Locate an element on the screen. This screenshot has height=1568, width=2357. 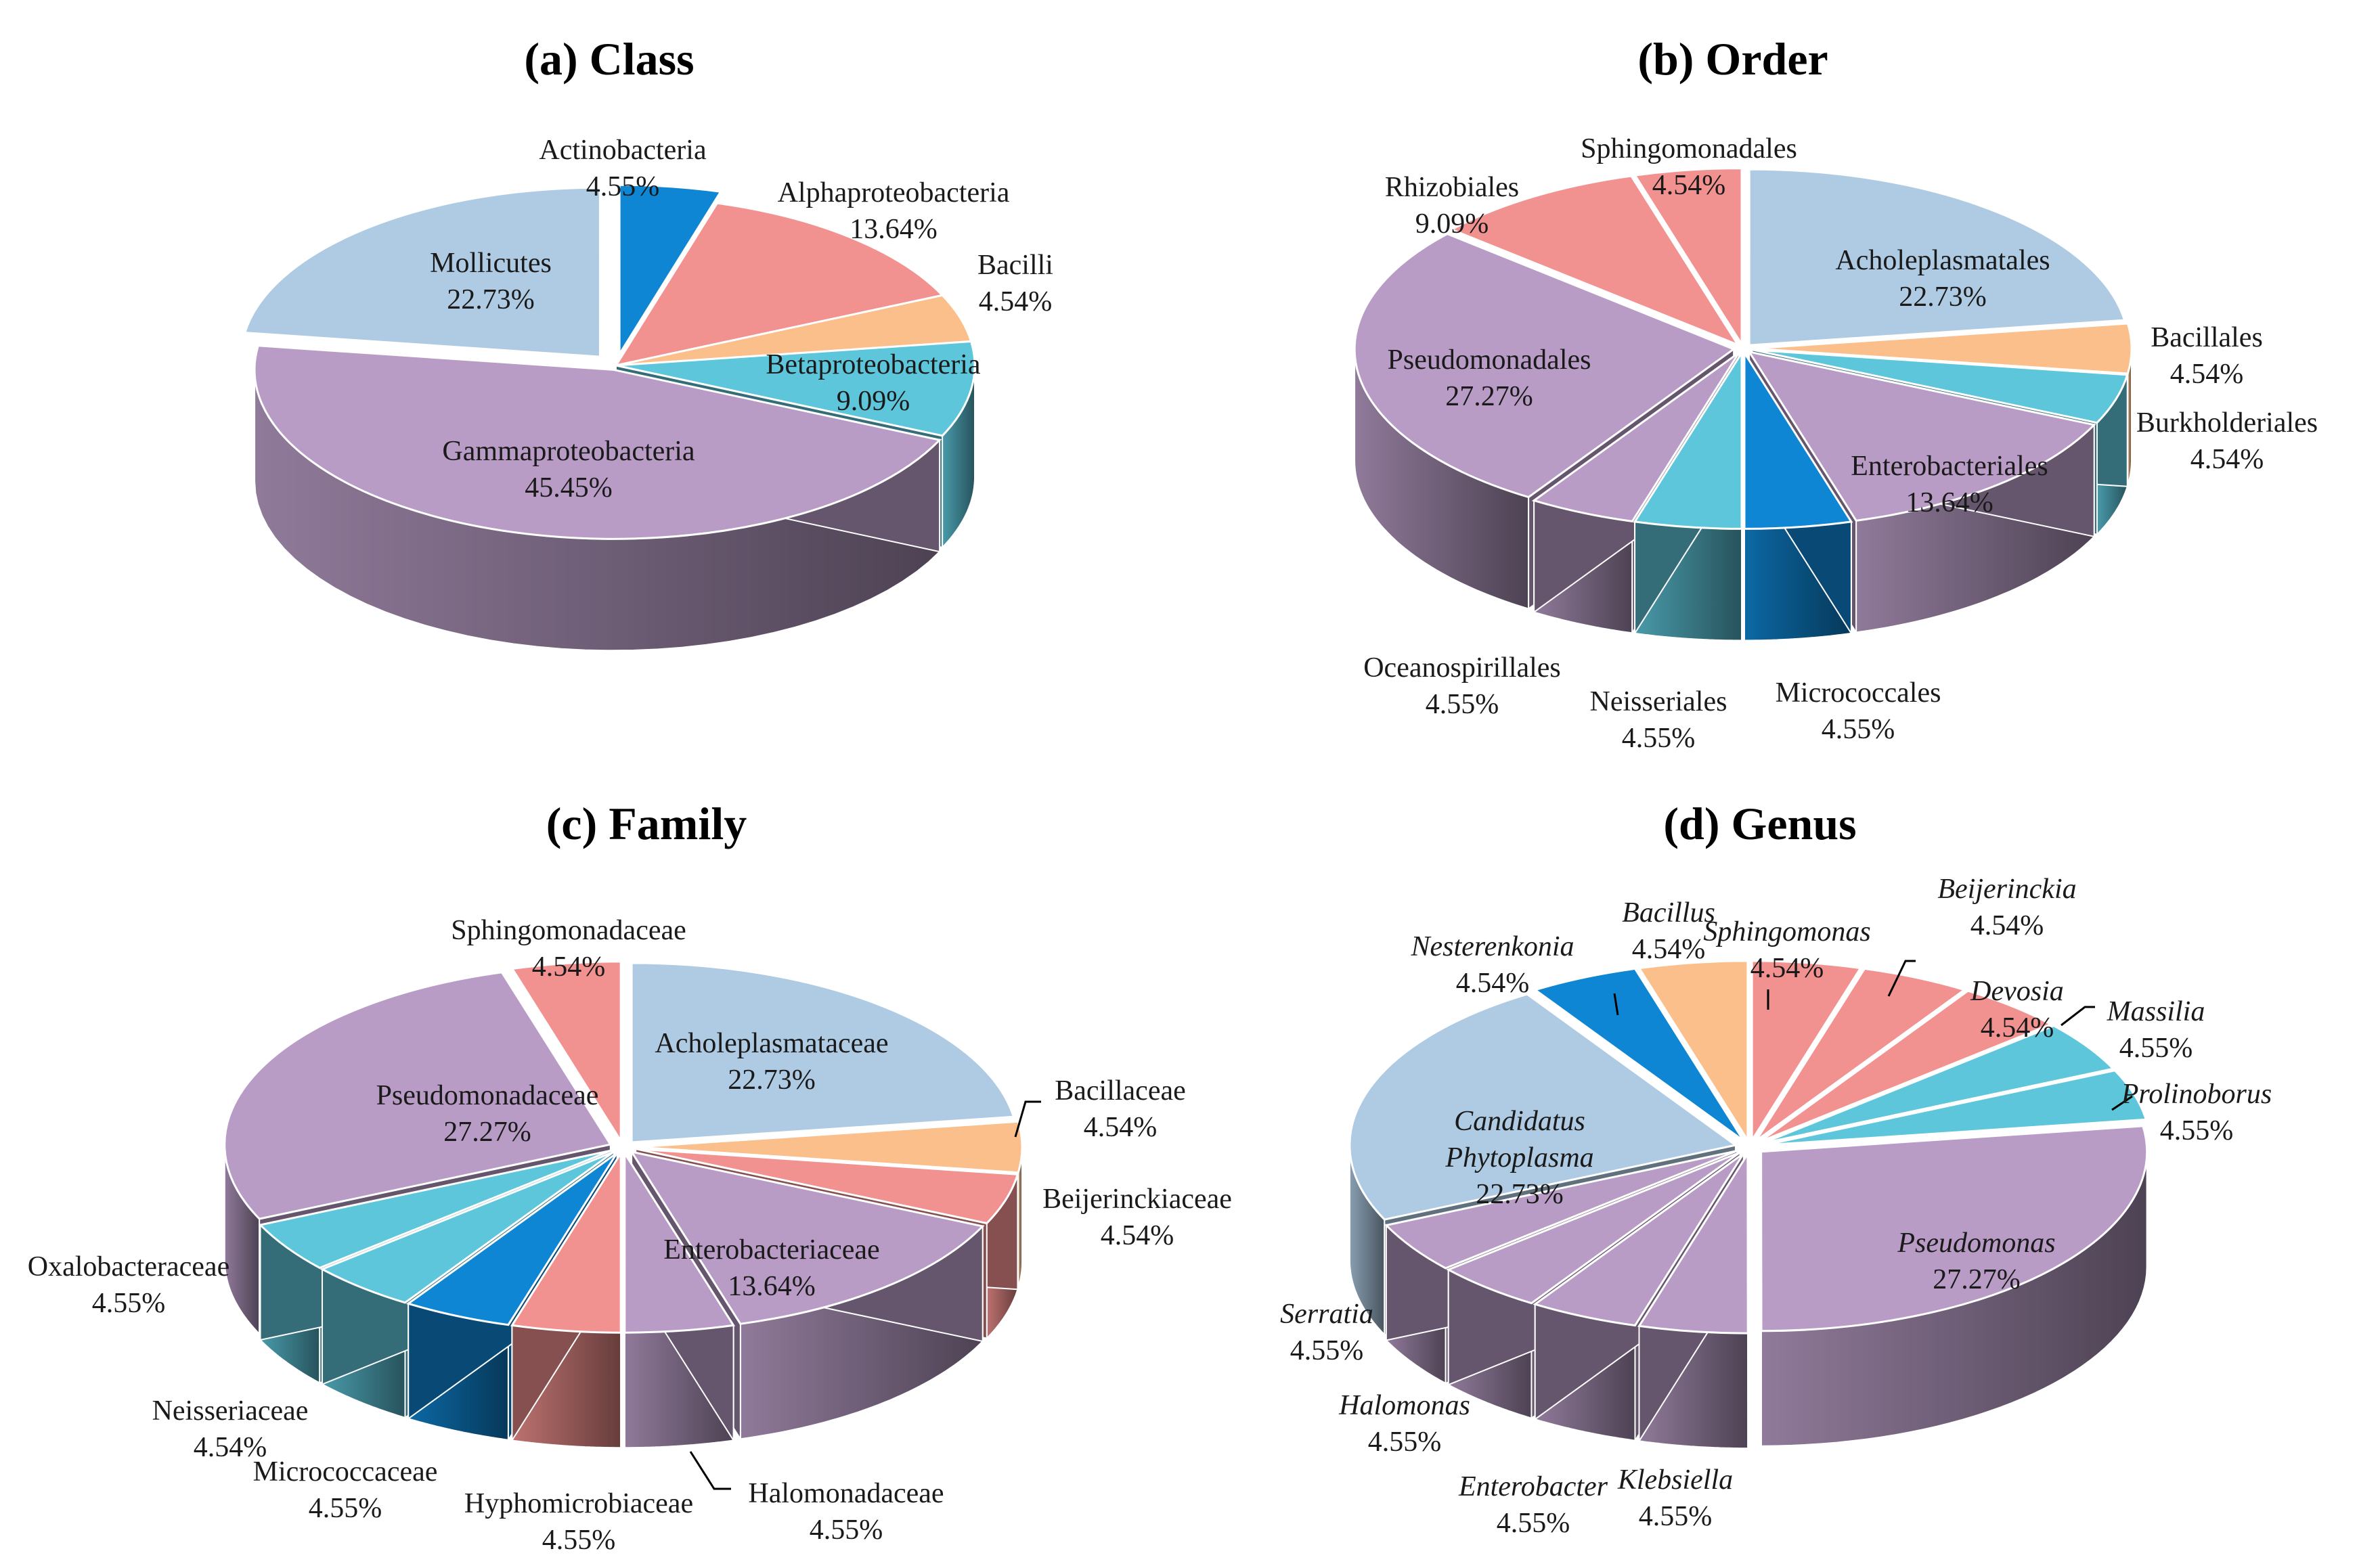
label-actinobacteria: Actinobacteria 4.55% is located at coordinates (623, 168).